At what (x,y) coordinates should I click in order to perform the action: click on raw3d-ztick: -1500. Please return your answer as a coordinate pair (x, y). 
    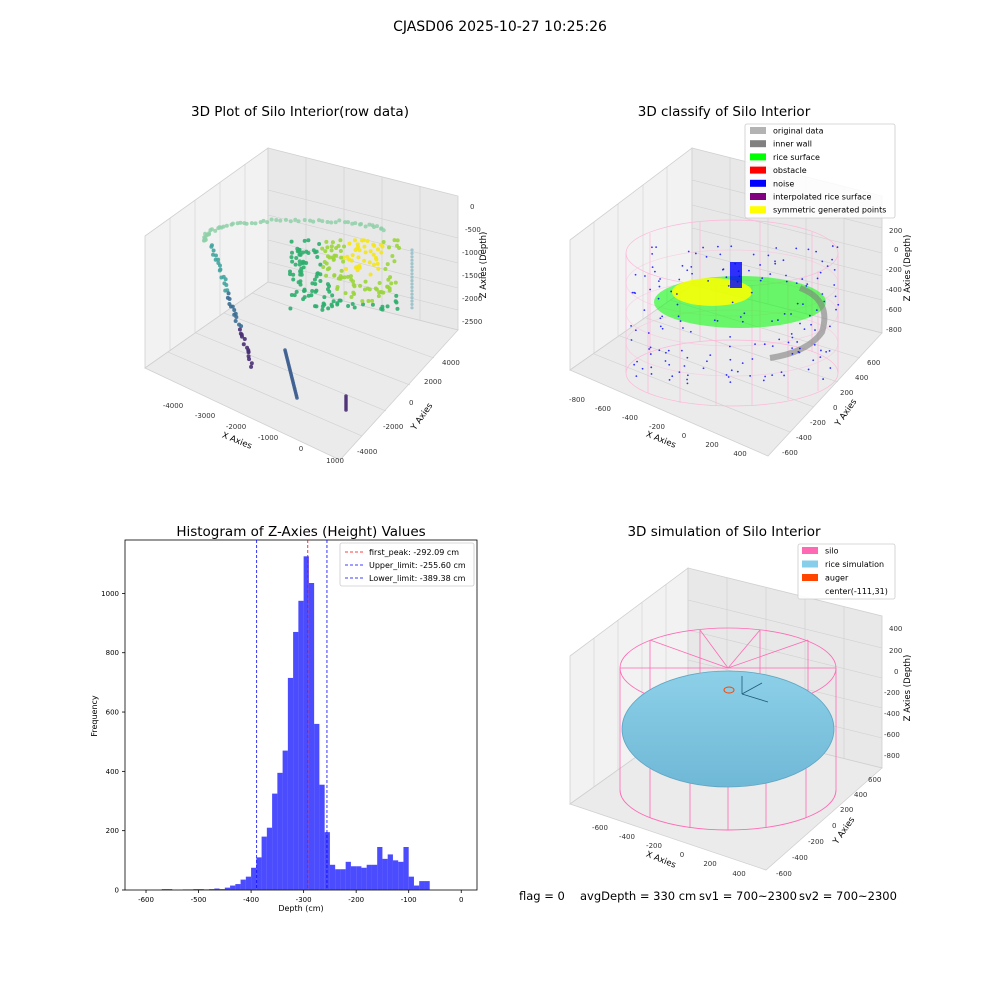
    Looking at the image, I should click on (472, 276).